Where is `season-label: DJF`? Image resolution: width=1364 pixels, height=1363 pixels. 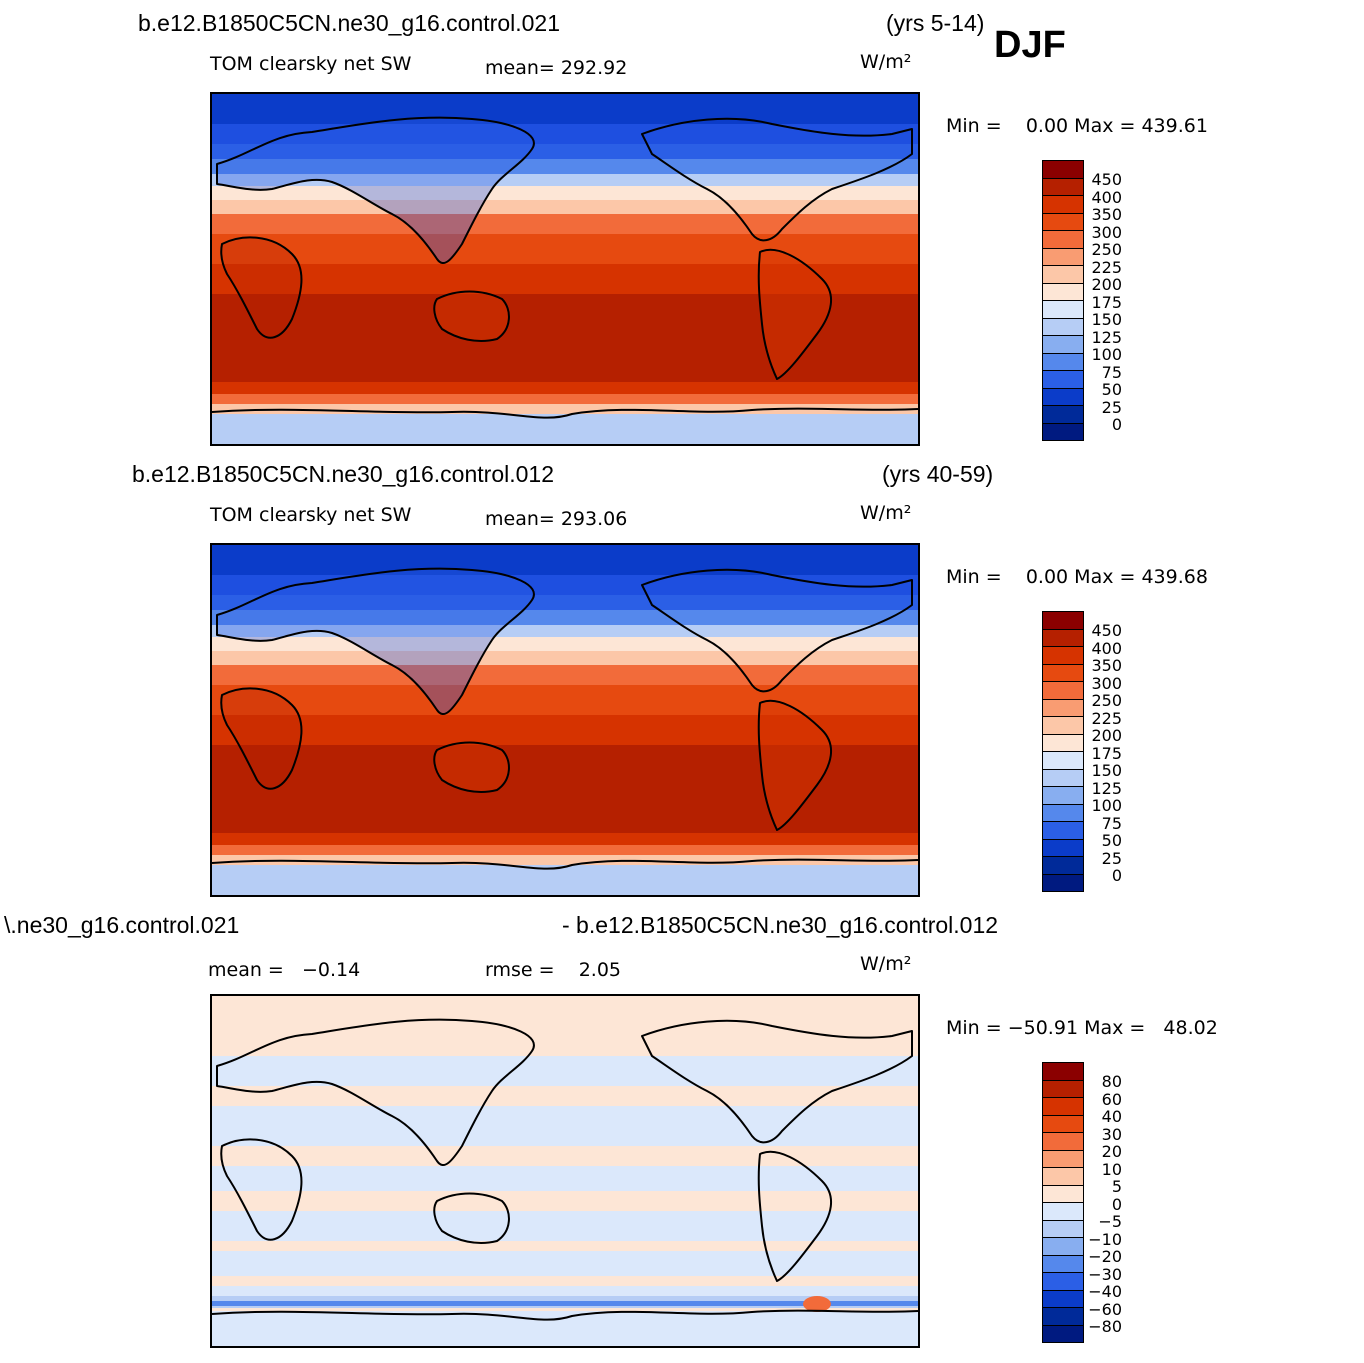
season-label: DJF is located at coordinates (1030, 45).